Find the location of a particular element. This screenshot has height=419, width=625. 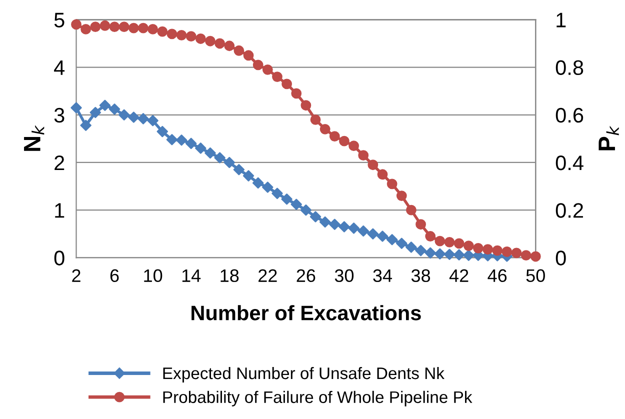

x-tick-label: 34 is located at coordinates (382, 275).